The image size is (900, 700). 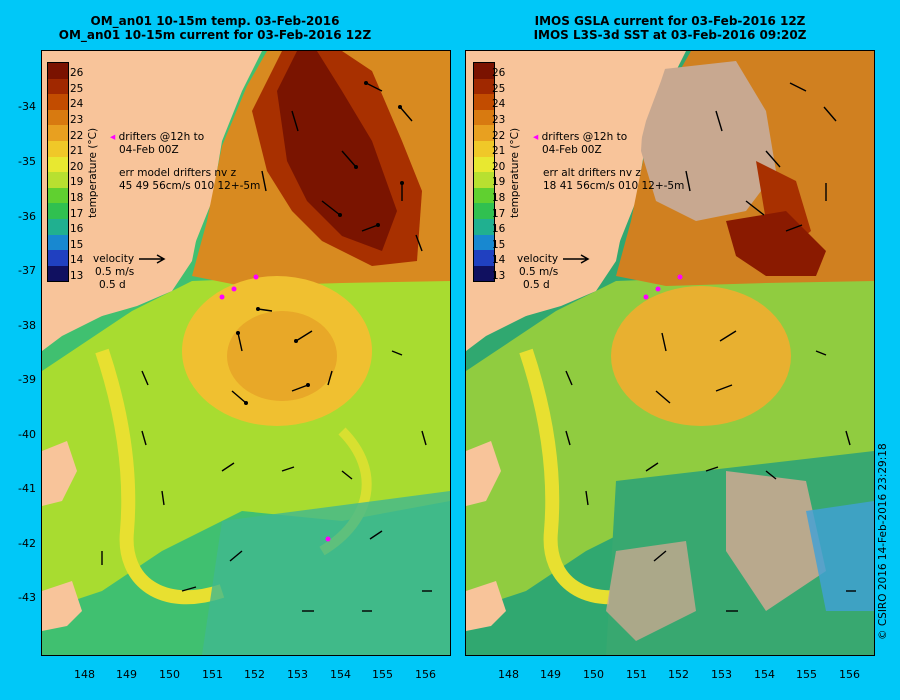 I want to click on right-err-line2: 18 41 56cm/s 010 12+-5m, so click(x=614, y=186).